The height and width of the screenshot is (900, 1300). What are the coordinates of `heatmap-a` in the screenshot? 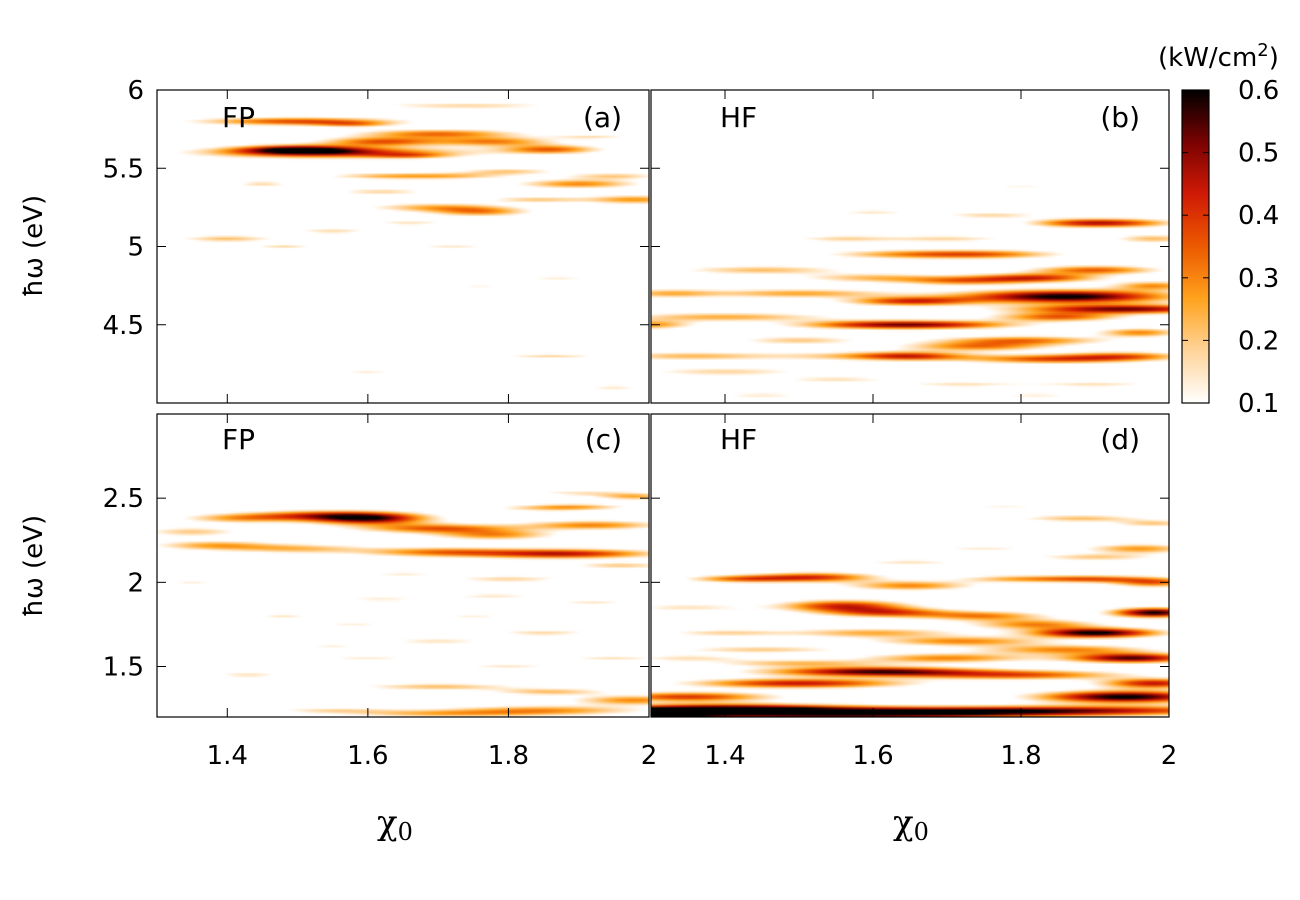 It's located at (403, 246).